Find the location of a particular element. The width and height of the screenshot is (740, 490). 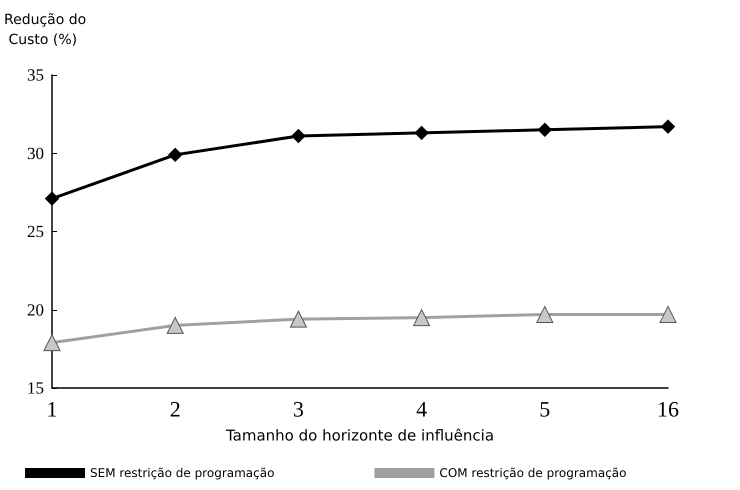

y-tick-label: 15 is located at coordinates (35, 388).